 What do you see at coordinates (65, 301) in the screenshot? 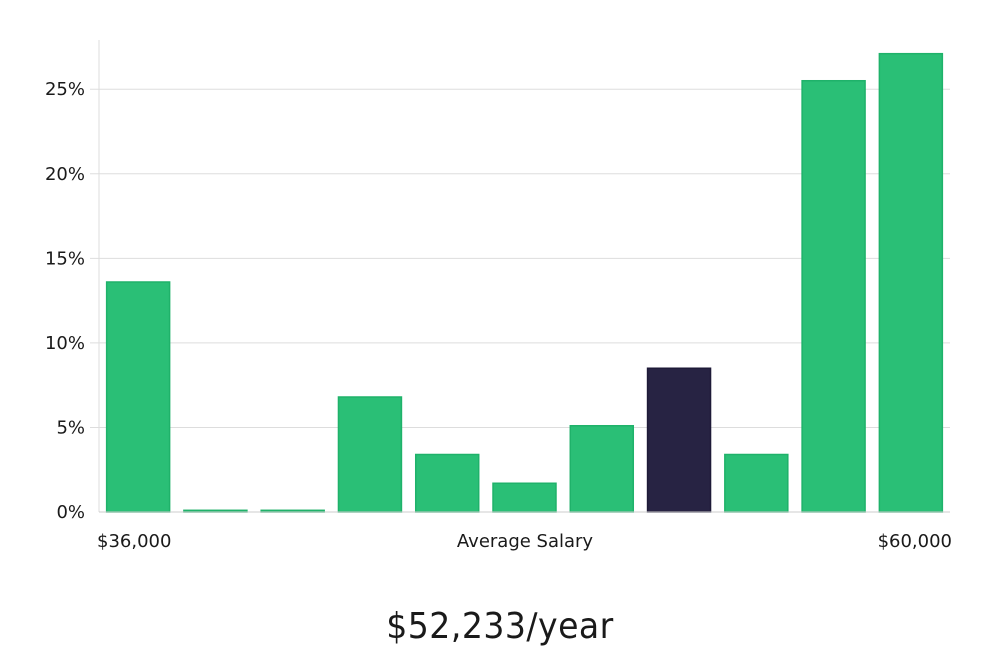
I see `y-axis: 0% 5% 10% 15% 20% 25%` at bounding box center [65, 301].